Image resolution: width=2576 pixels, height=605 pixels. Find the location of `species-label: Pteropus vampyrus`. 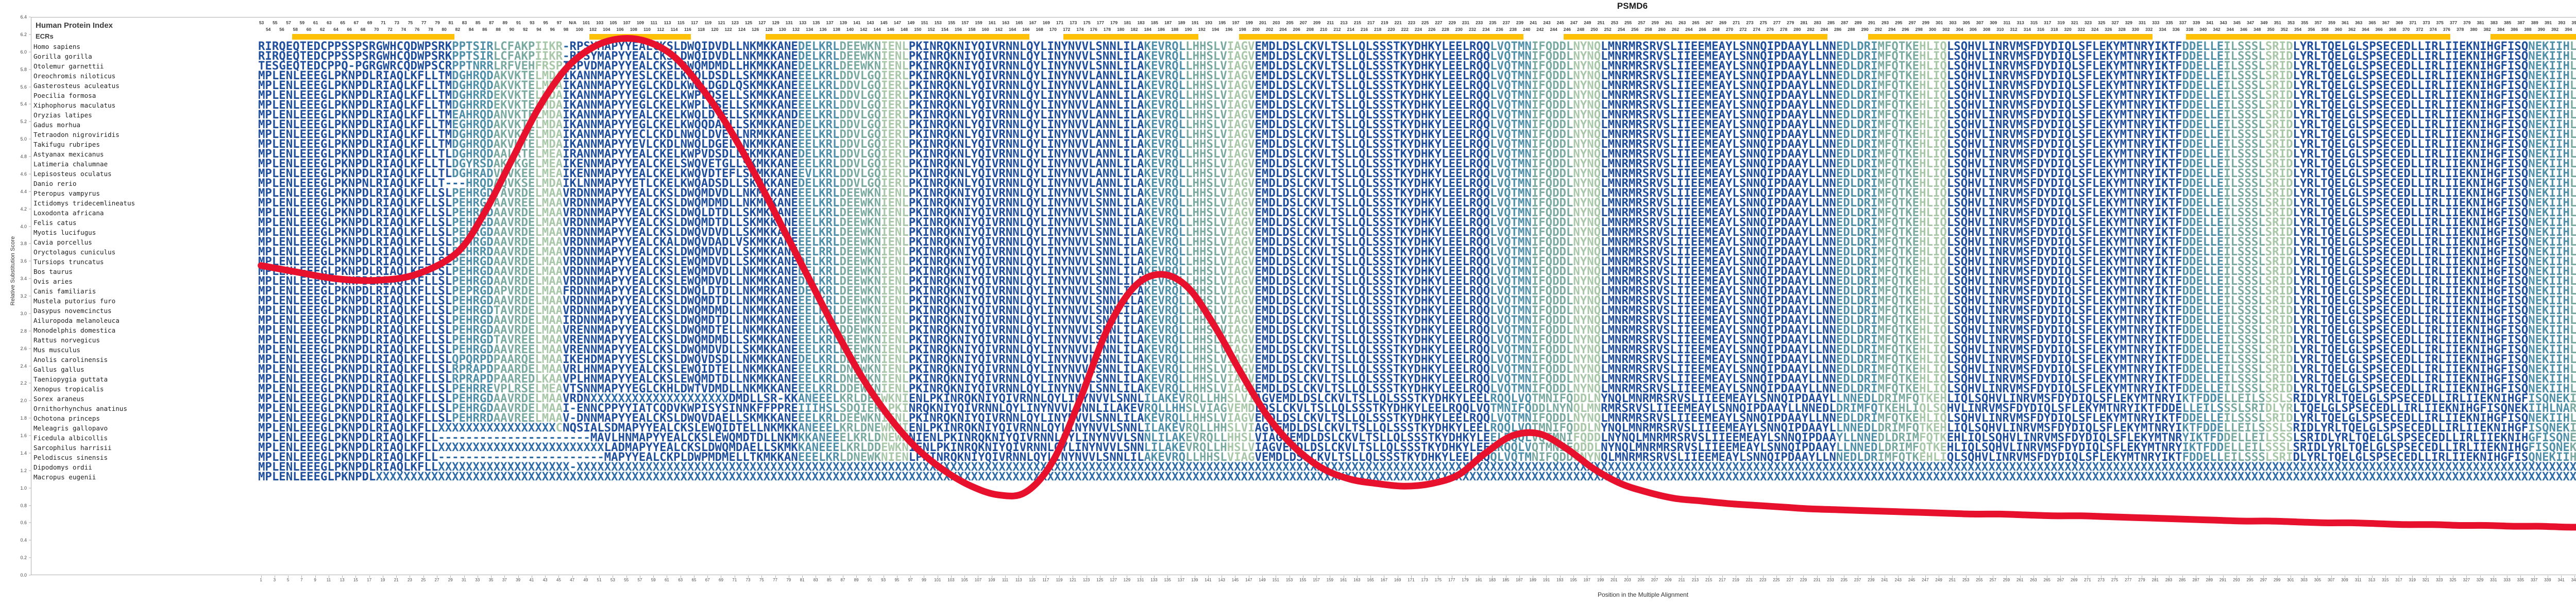

species-label: Pteropus vampyrus is located at coordinates (66, 193).